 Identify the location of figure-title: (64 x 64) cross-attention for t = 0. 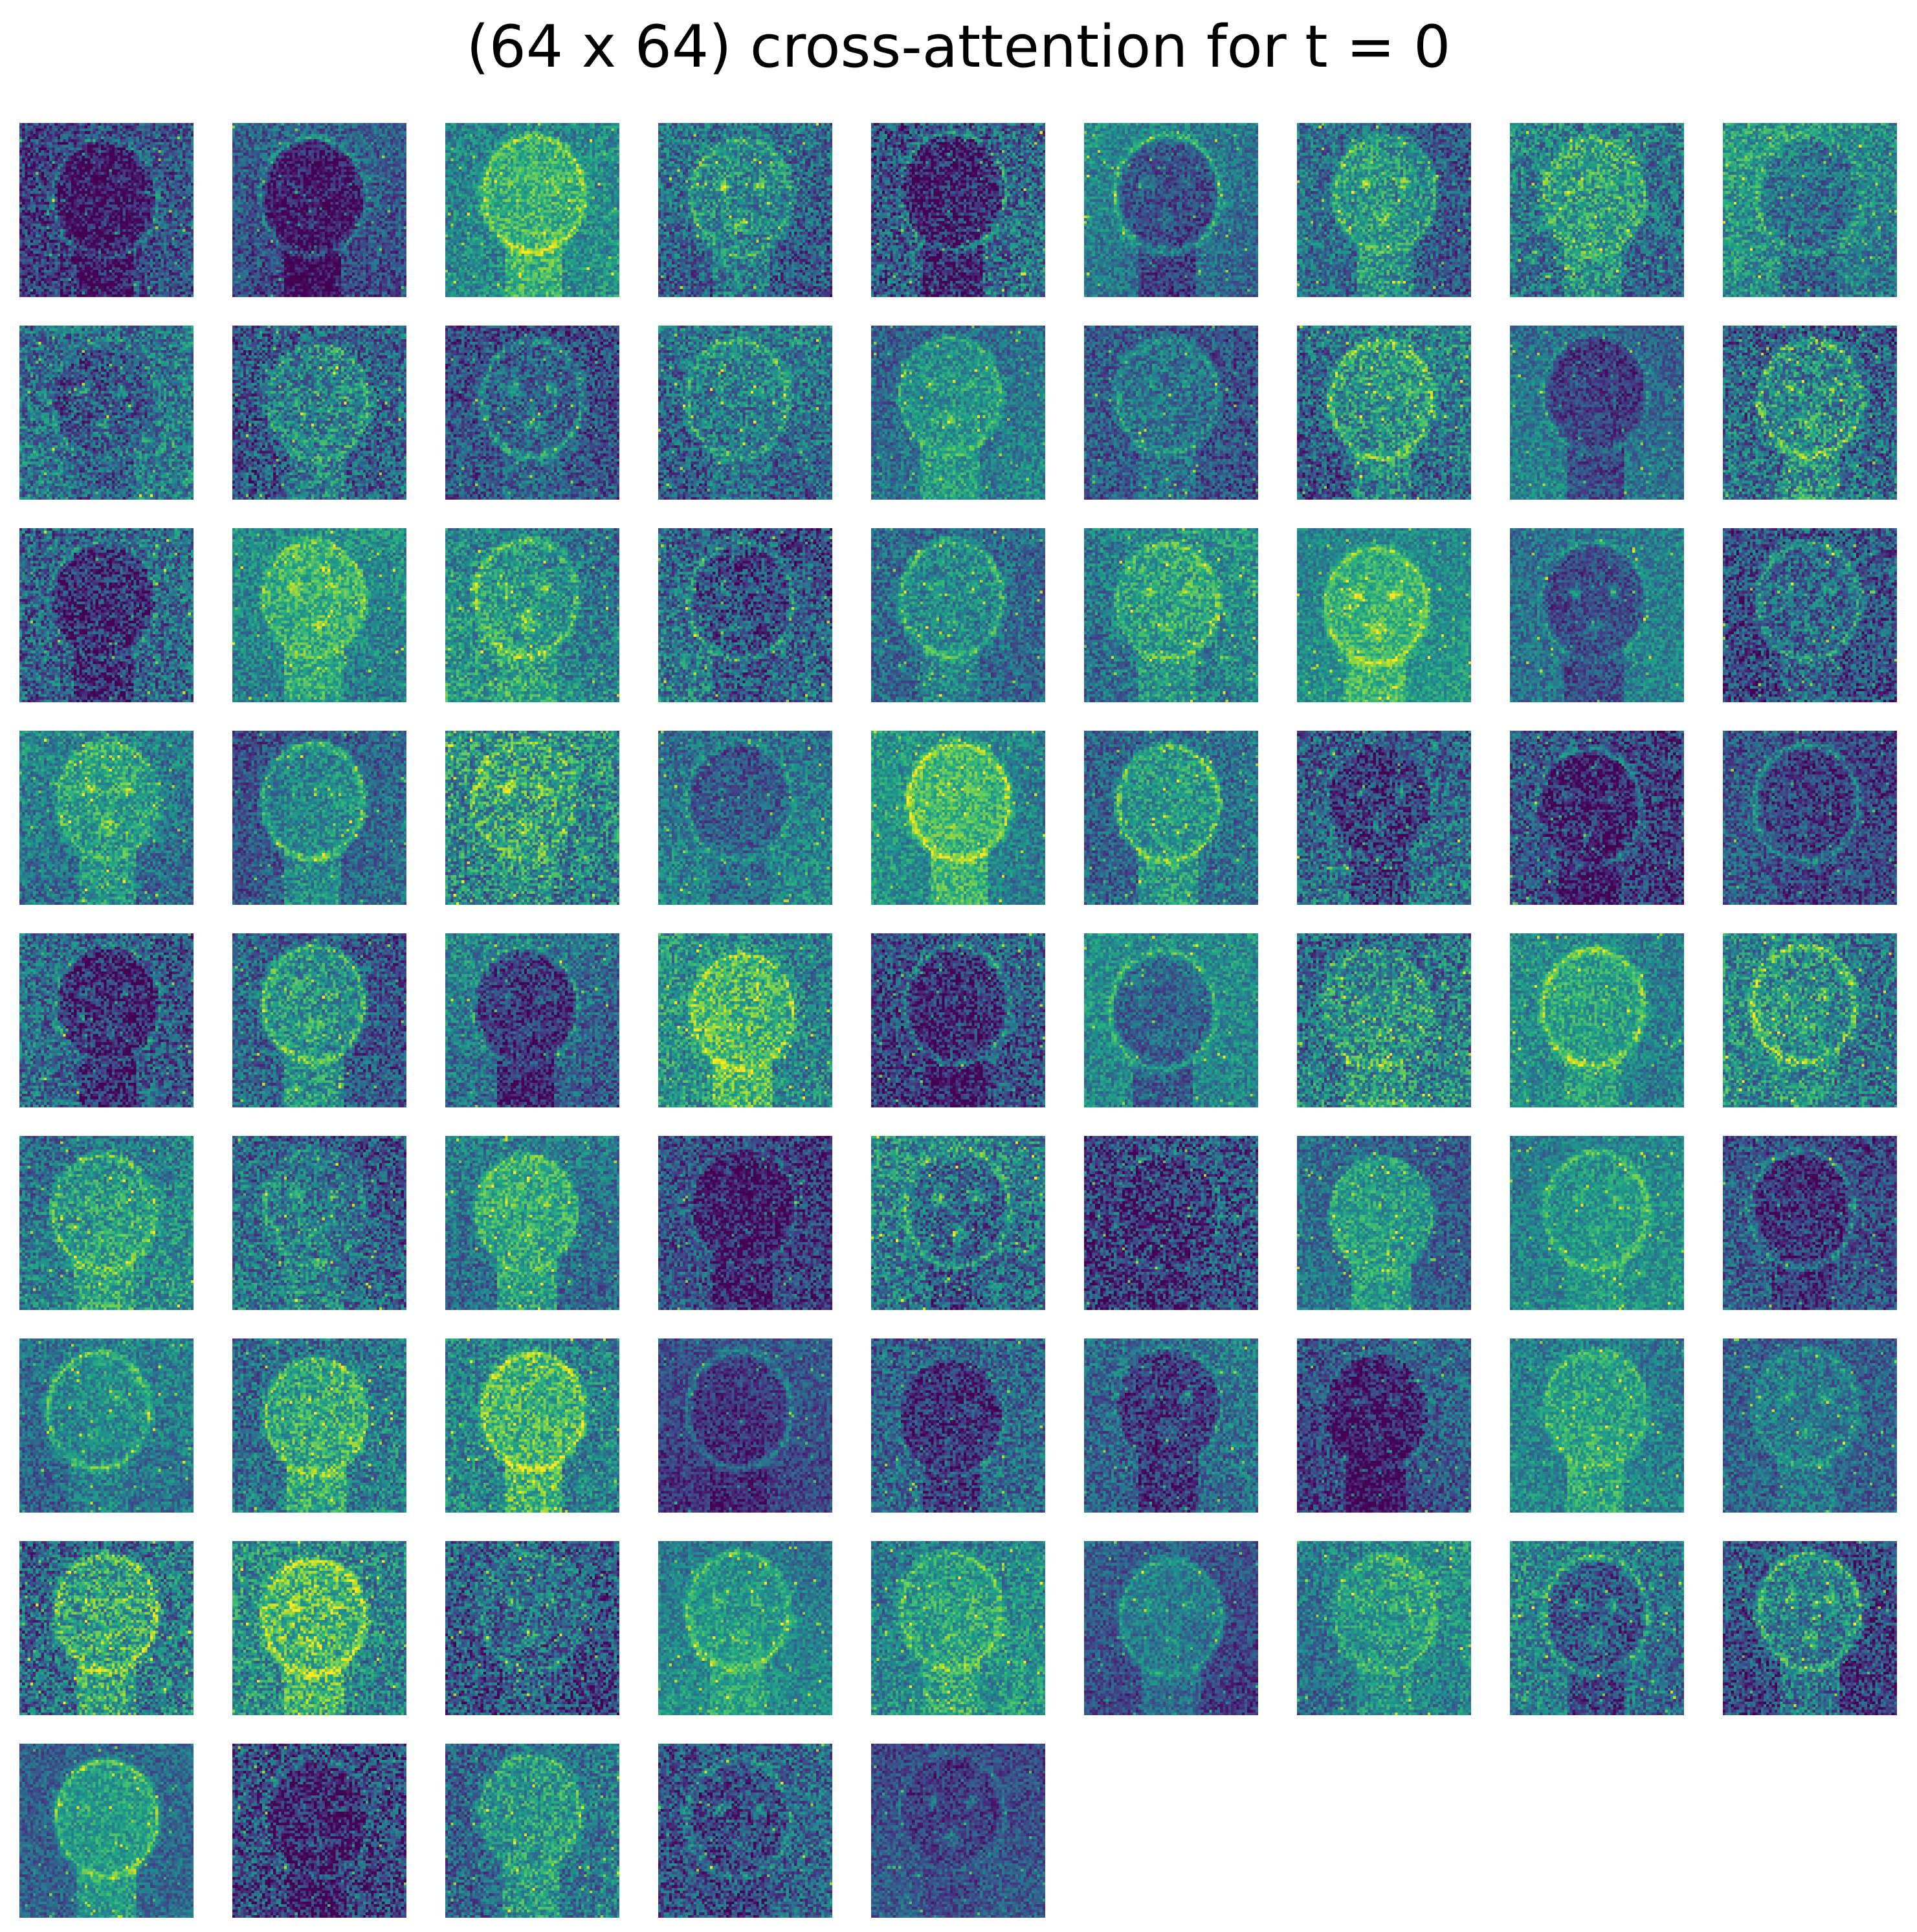
(958, 47).